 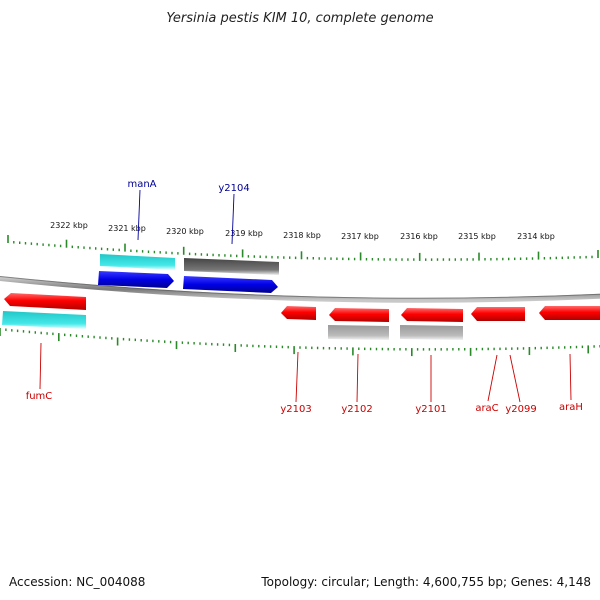 I want to click on gene-label-y2103: y2103, so click(x=295, y=409).